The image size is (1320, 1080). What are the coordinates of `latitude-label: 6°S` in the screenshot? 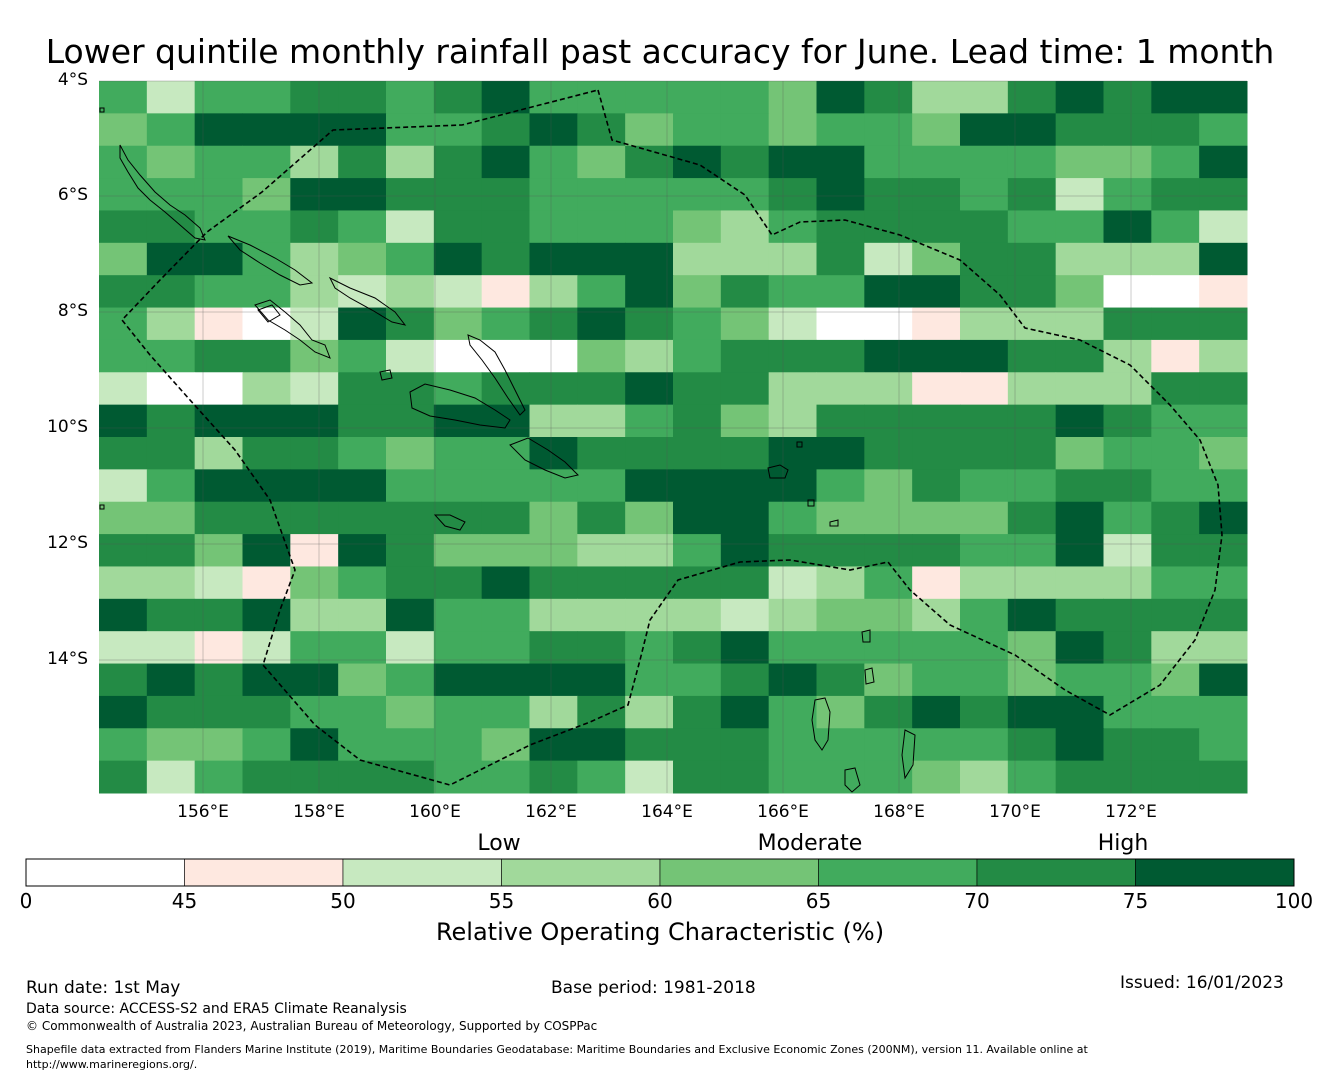 It's located at (72, 195).